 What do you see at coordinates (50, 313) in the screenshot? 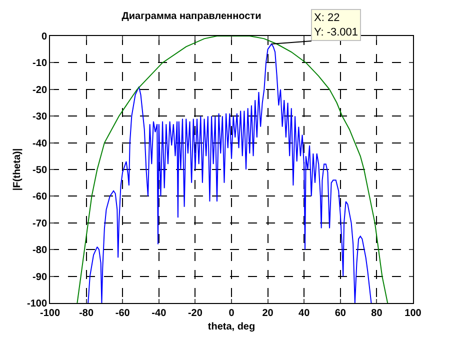
I see `x-tick-label: -100` at bounding box center [50, 313].